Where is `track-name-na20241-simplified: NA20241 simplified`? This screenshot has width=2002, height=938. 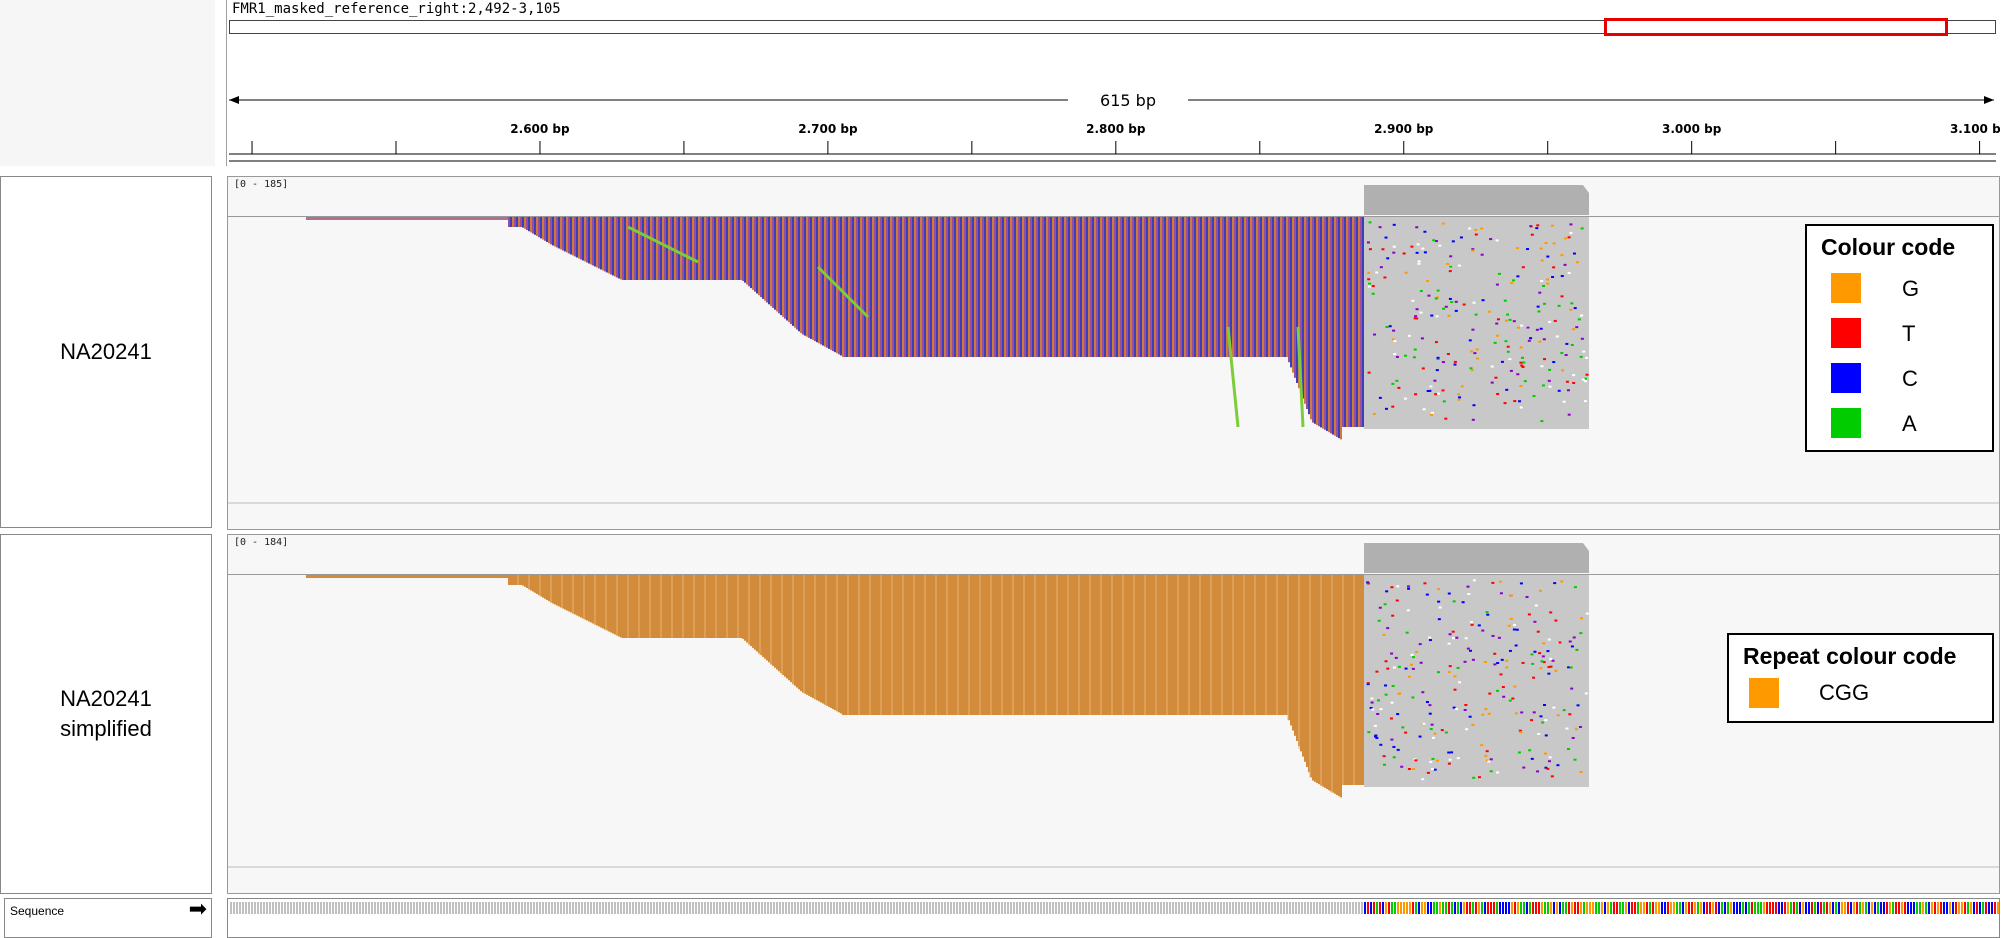 track-name-na20241-simplified: NA20241 simplified is located at coordinates (106, 714).